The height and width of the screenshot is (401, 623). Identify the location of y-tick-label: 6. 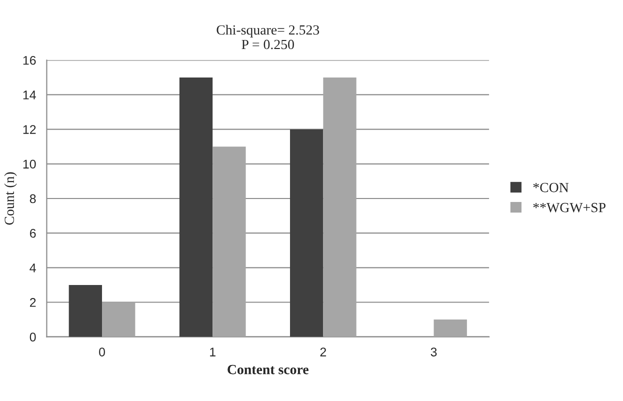
(33, 233).